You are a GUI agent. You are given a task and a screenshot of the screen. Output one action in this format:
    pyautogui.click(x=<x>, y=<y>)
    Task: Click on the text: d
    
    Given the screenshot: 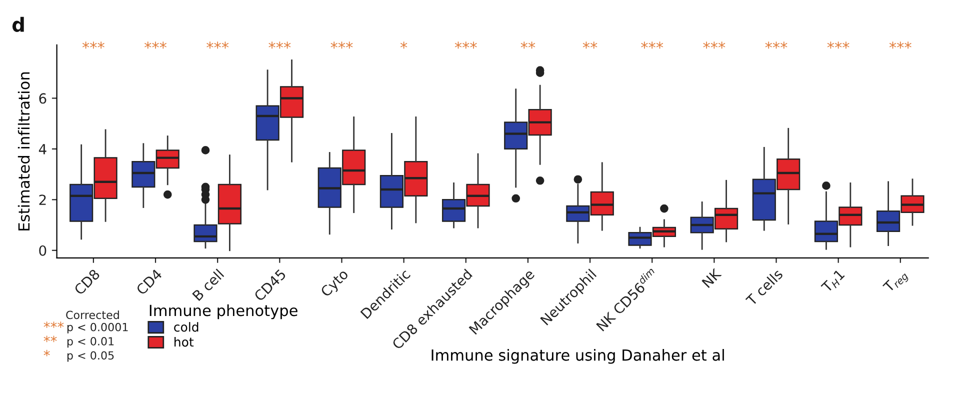 What is the action you would take?
    pyautogui.click(x=18, y=24)
    